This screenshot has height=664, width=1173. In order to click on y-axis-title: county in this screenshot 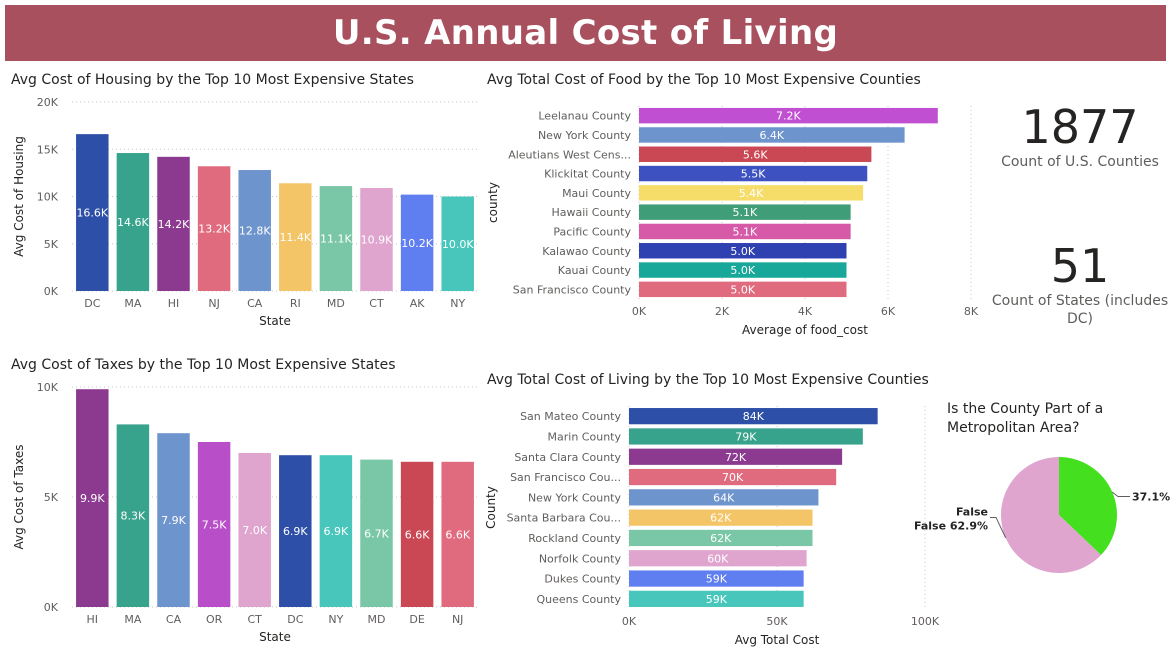, I will do `click(493, 202)`.